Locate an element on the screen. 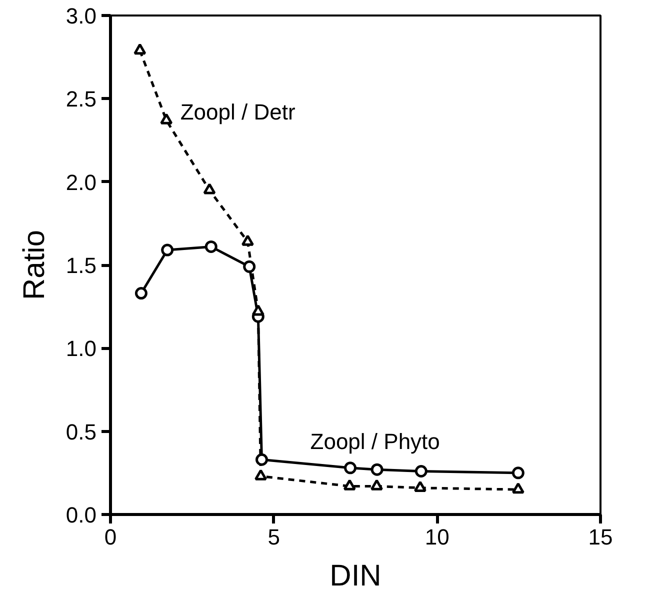 This screenshot has height=602, width=649. y-tick-label: 0.0 is located at coordinates (81, 515).